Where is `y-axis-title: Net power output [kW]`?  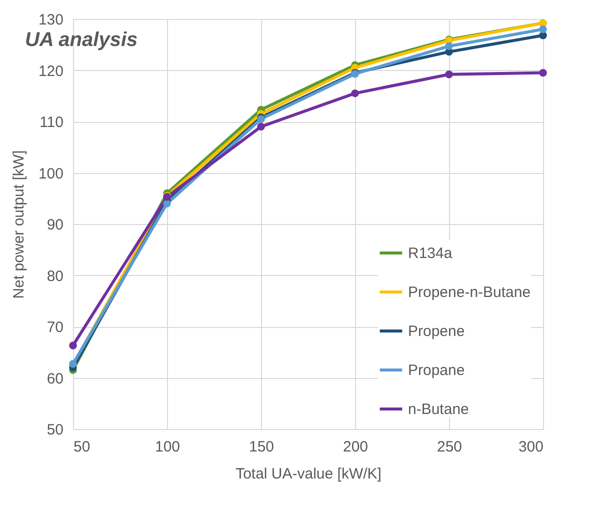 y-axis-title: Net power output [kW] is located at coordinates (19, 224).